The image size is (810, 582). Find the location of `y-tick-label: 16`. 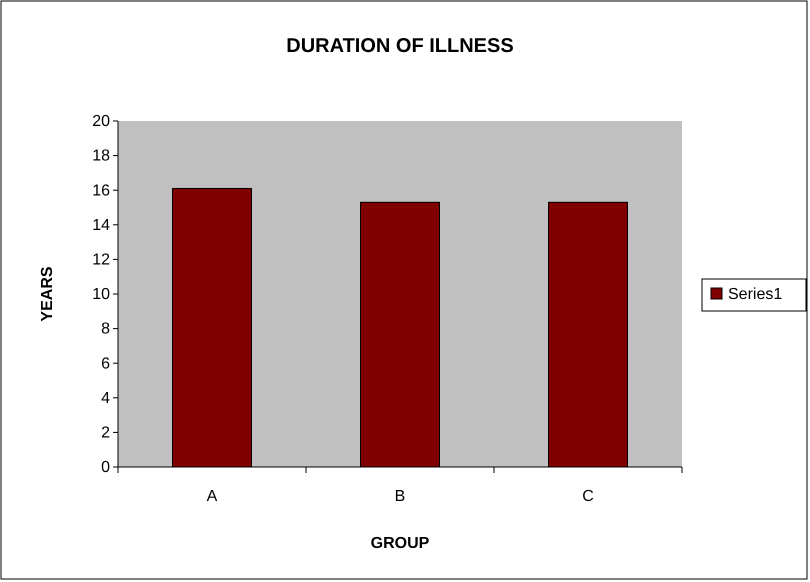

y-tick-label: 16 is located at coordinates (101, 191).